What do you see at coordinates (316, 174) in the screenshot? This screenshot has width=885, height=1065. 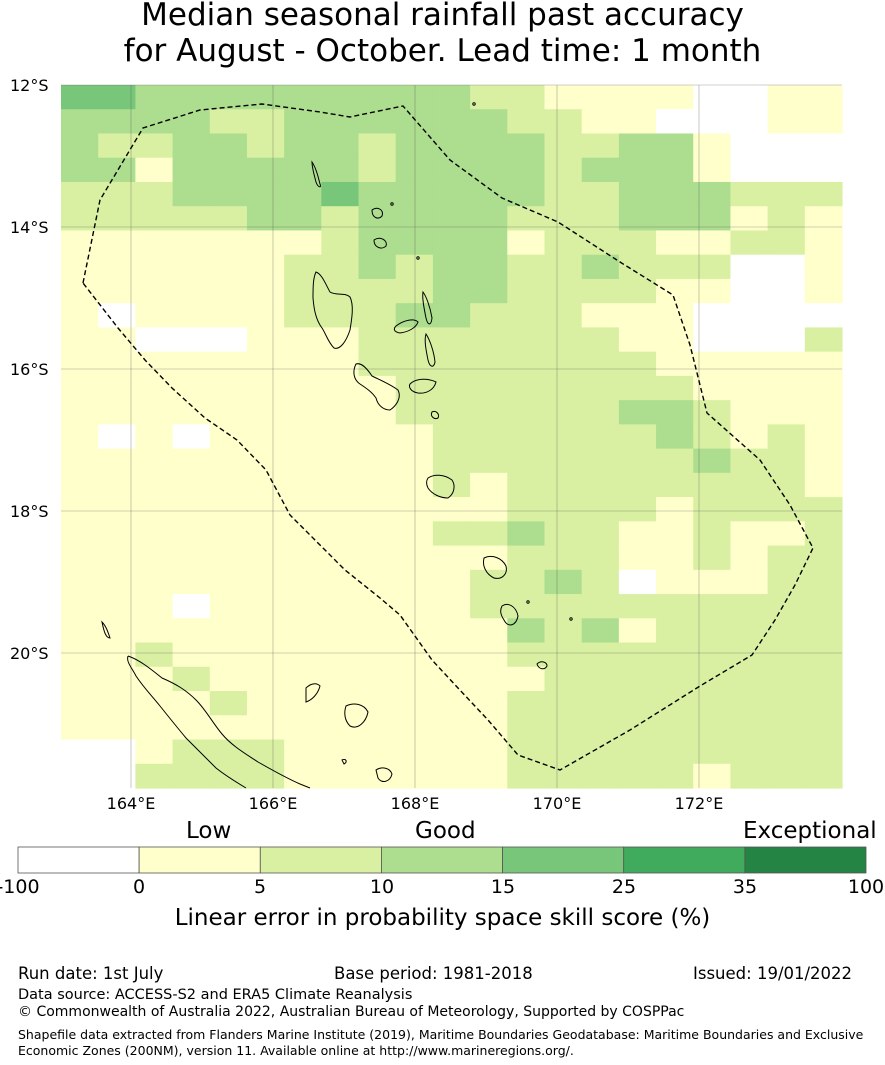 I see `island-torres` at bounding box center [316, 174].